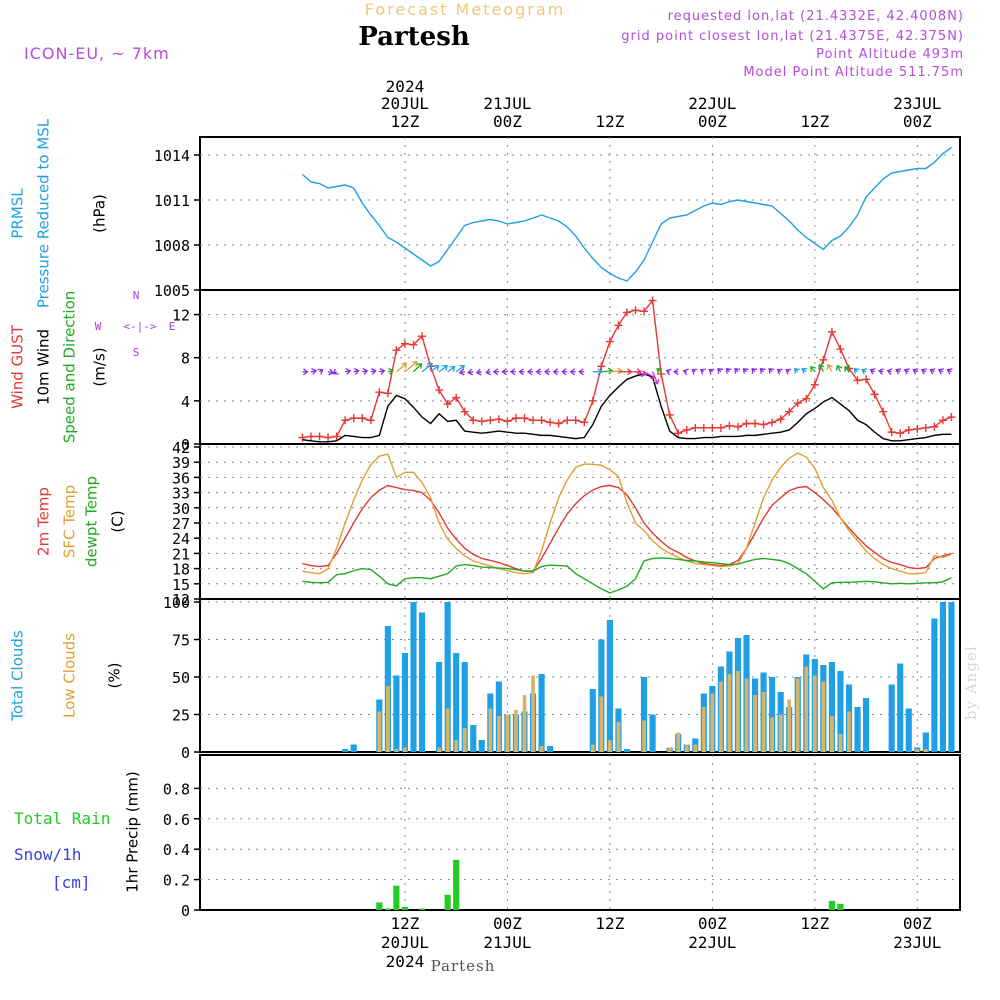 The height and width of the screenshot is (1000, 1000). What do you see at coordinates (627, 575) in the screenshot?
I see `temperature-series-2-line` at bounding box center [627, 575].